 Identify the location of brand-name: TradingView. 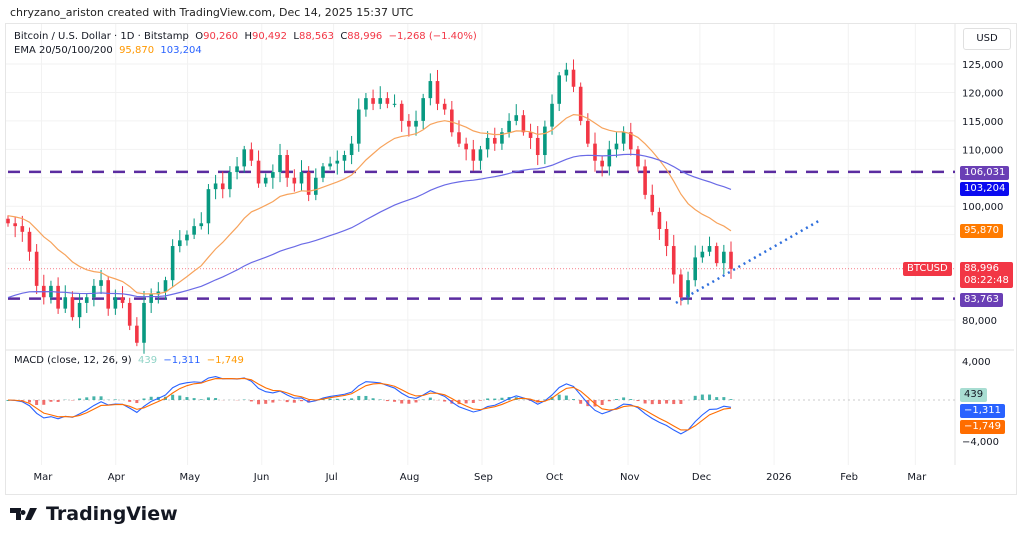
(112, 514).